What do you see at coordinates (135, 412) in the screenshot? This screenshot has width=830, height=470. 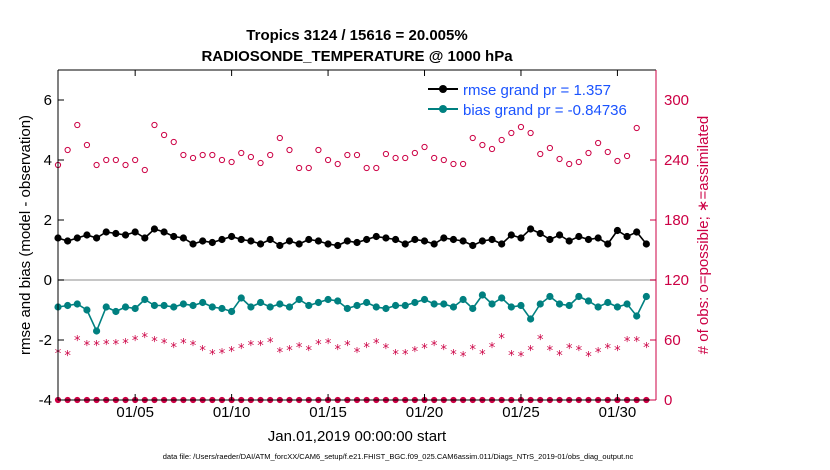 I see `x-tick-label: 01/05` at bounding box center [135, 412].